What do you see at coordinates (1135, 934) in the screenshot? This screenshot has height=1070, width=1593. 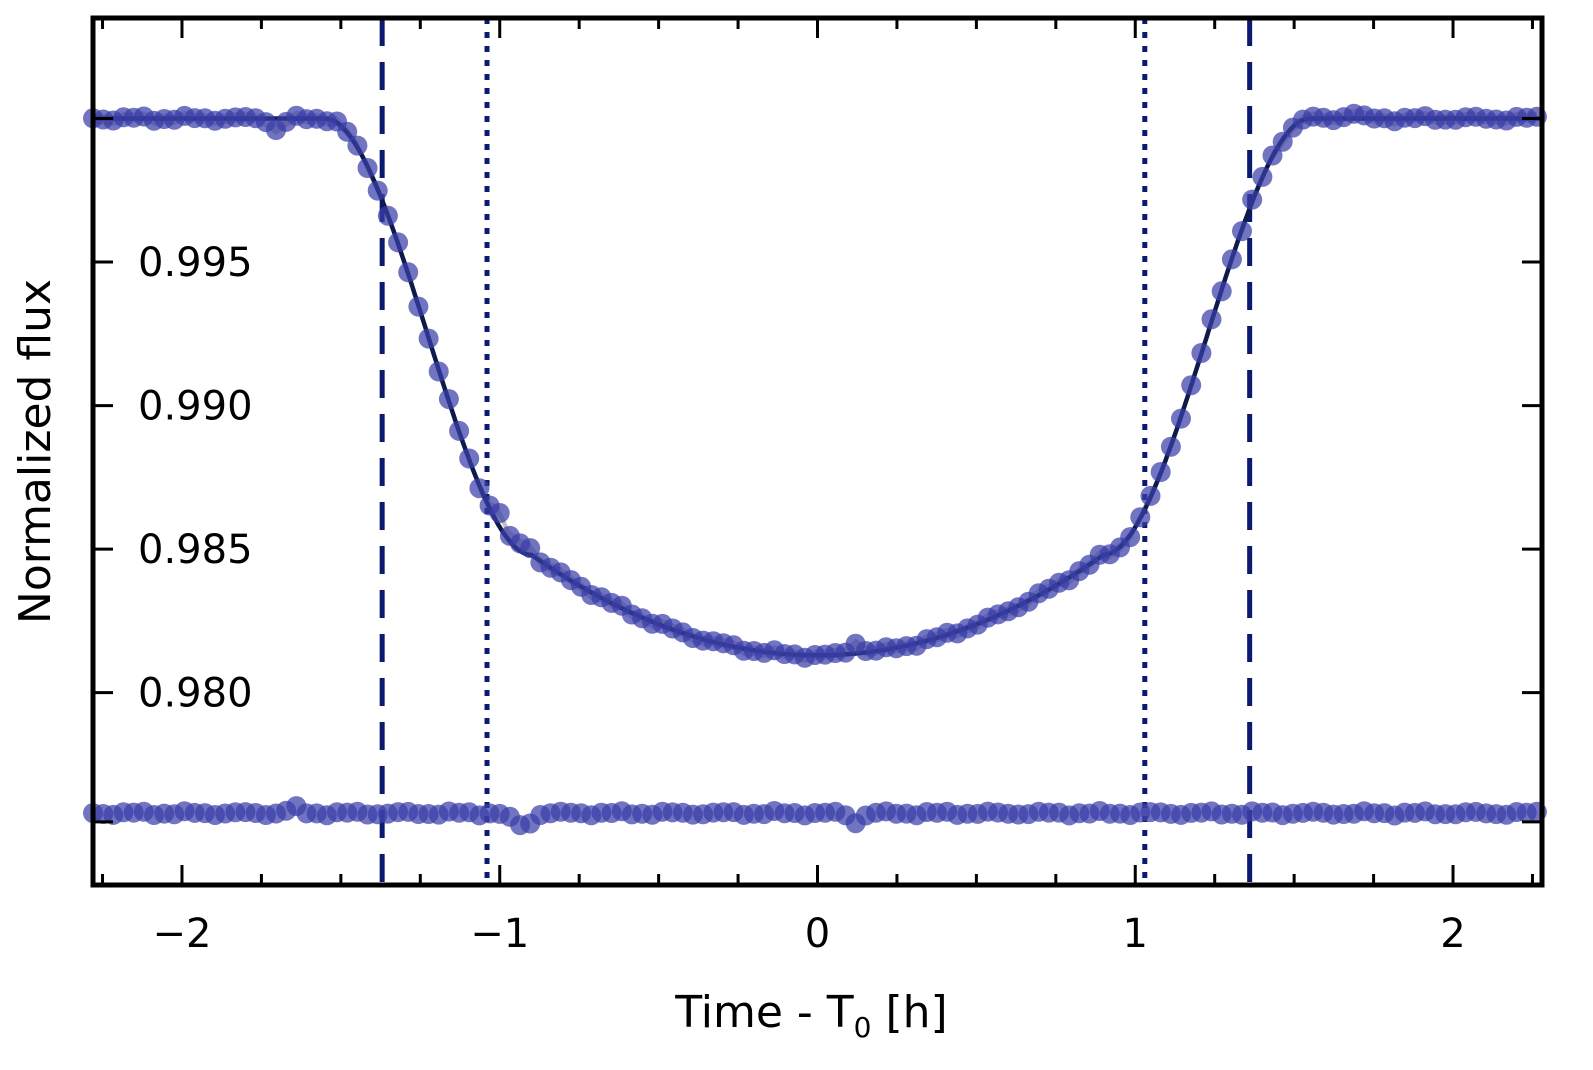 I see `x-tick-label: 1` at bounding box center [1135, 934].